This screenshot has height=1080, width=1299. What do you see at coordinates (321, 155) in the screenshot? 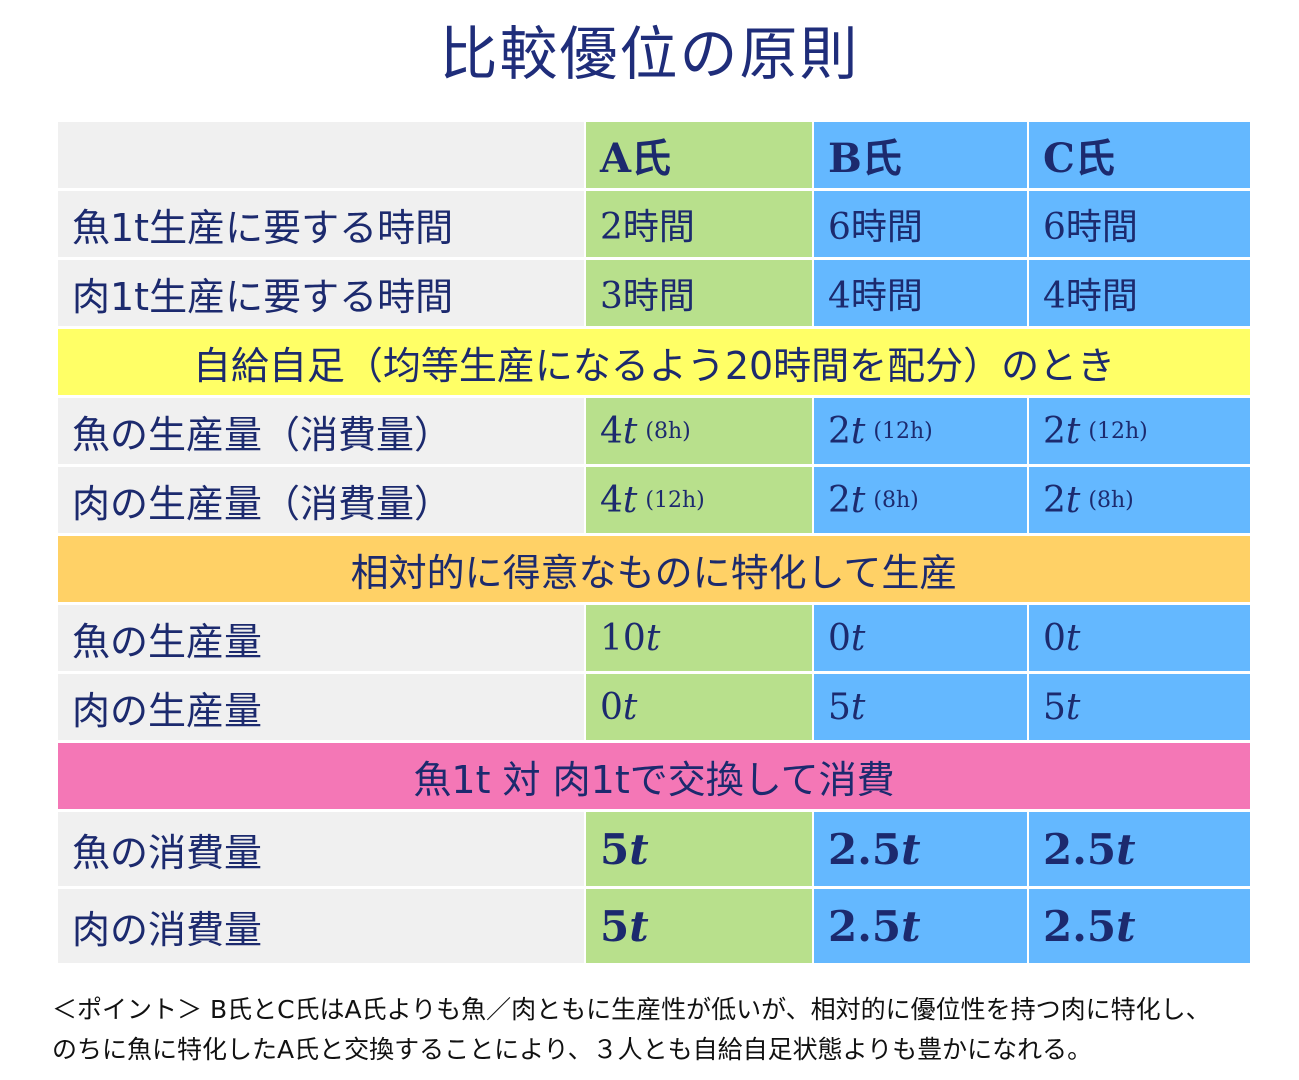
I see `header-empty-cell` at bounding box center [321, 155].